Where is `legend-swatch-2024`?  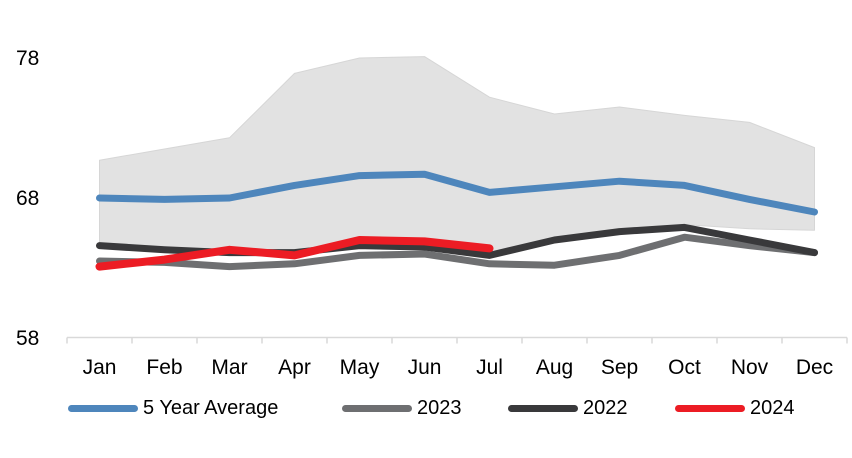
legend-swatch-2024 is located at coordinates (710, 408).